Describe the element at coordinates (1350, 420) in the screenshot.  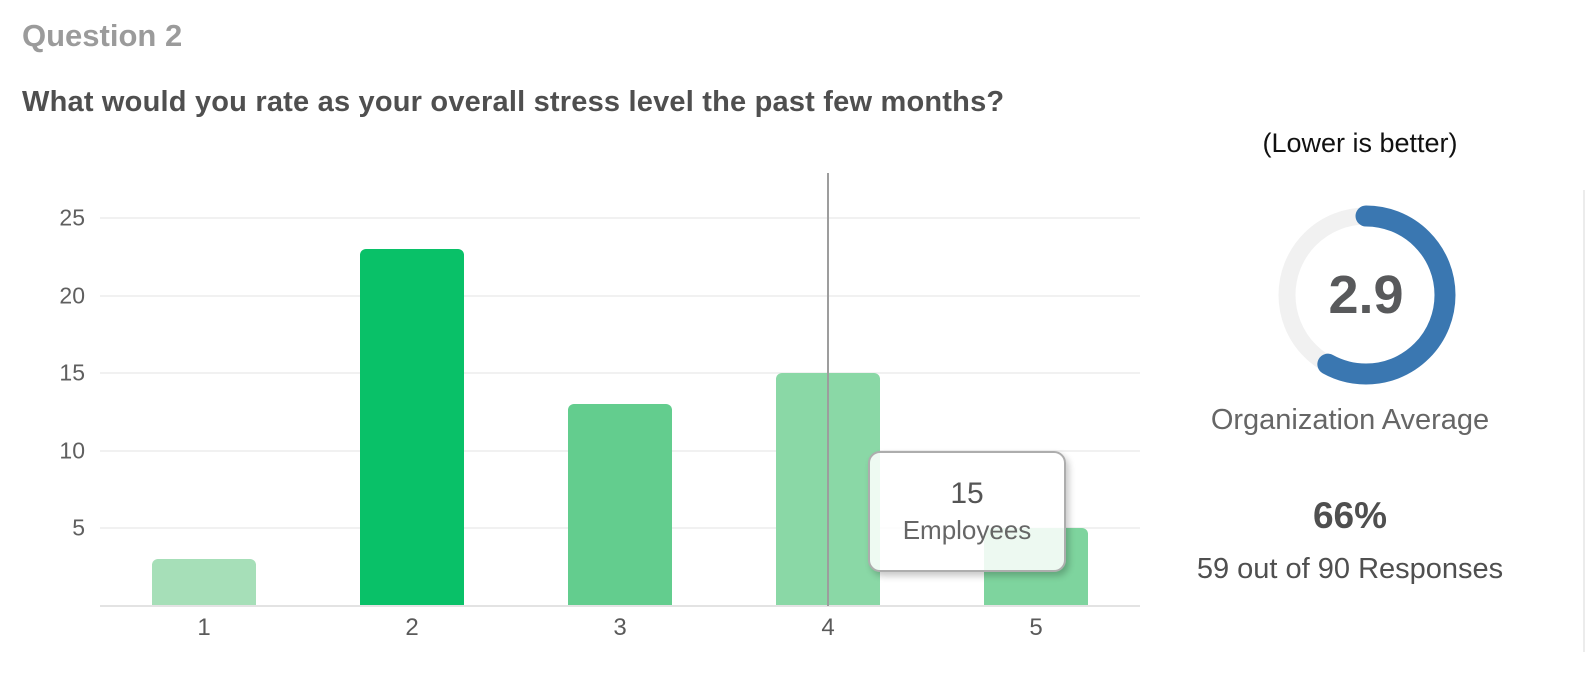
I see `gauge-label: Organization Average` at that location.